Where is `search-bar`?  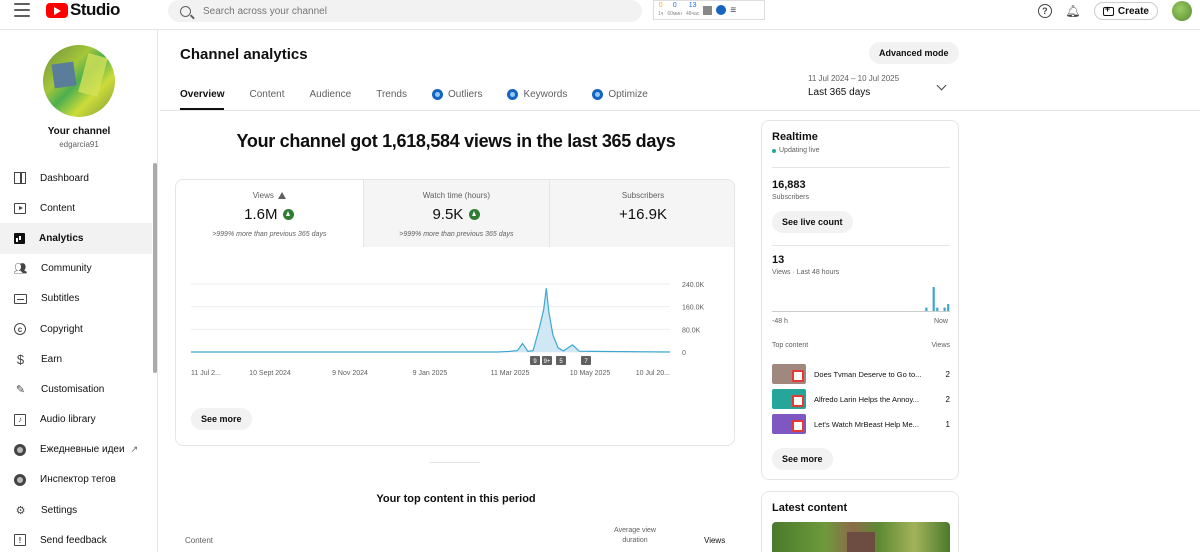
search-bar is located at coordinates (405, 11).